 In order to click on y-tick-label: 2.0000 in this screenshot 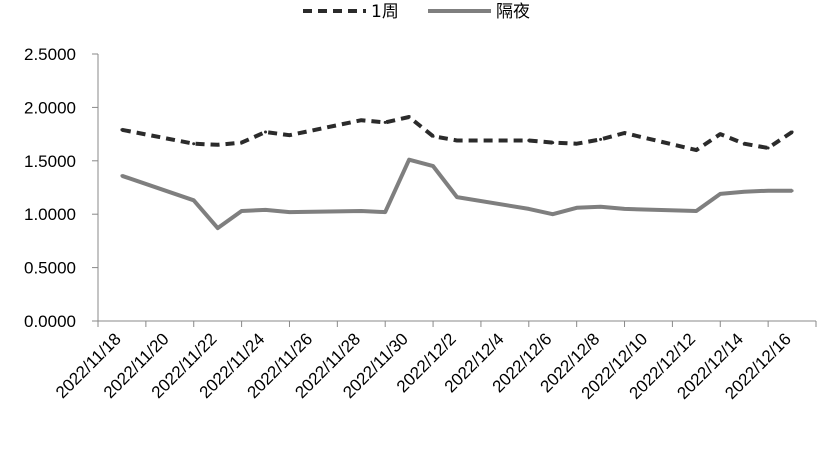, I will do `click(50, 107)`.